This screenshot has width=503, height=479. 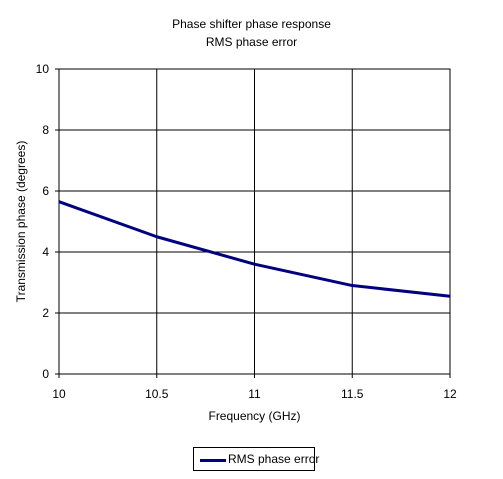 What do you see at coordinates (157, 394) in the screenshot?
I see `x-tick-label: 10.5` at bounding box center [157, 394].